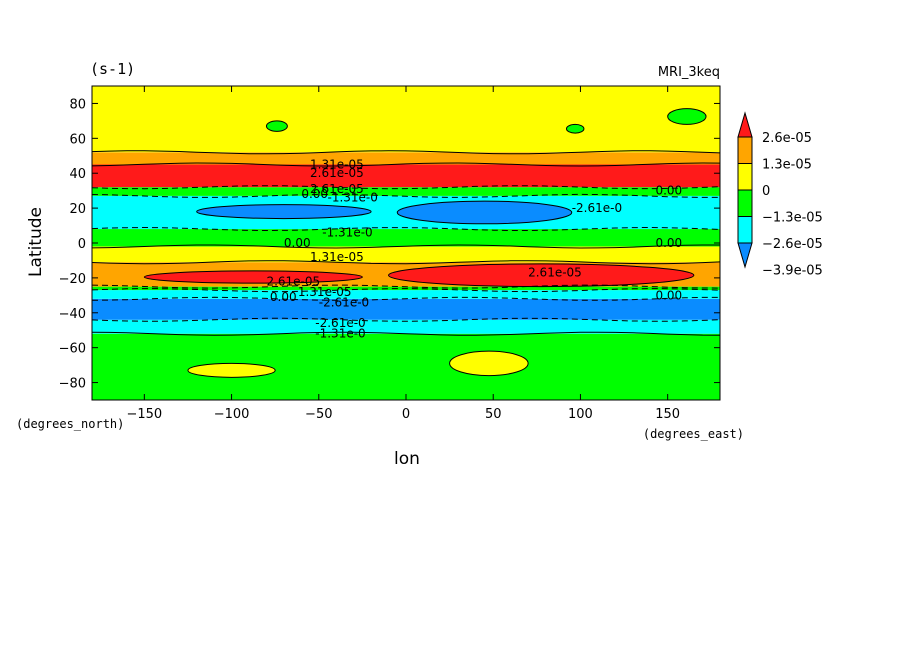  Describe the element at coordinates (787, 138) in the screenshot. I see `colorbar-label-0: 2.6e-05` at that location.